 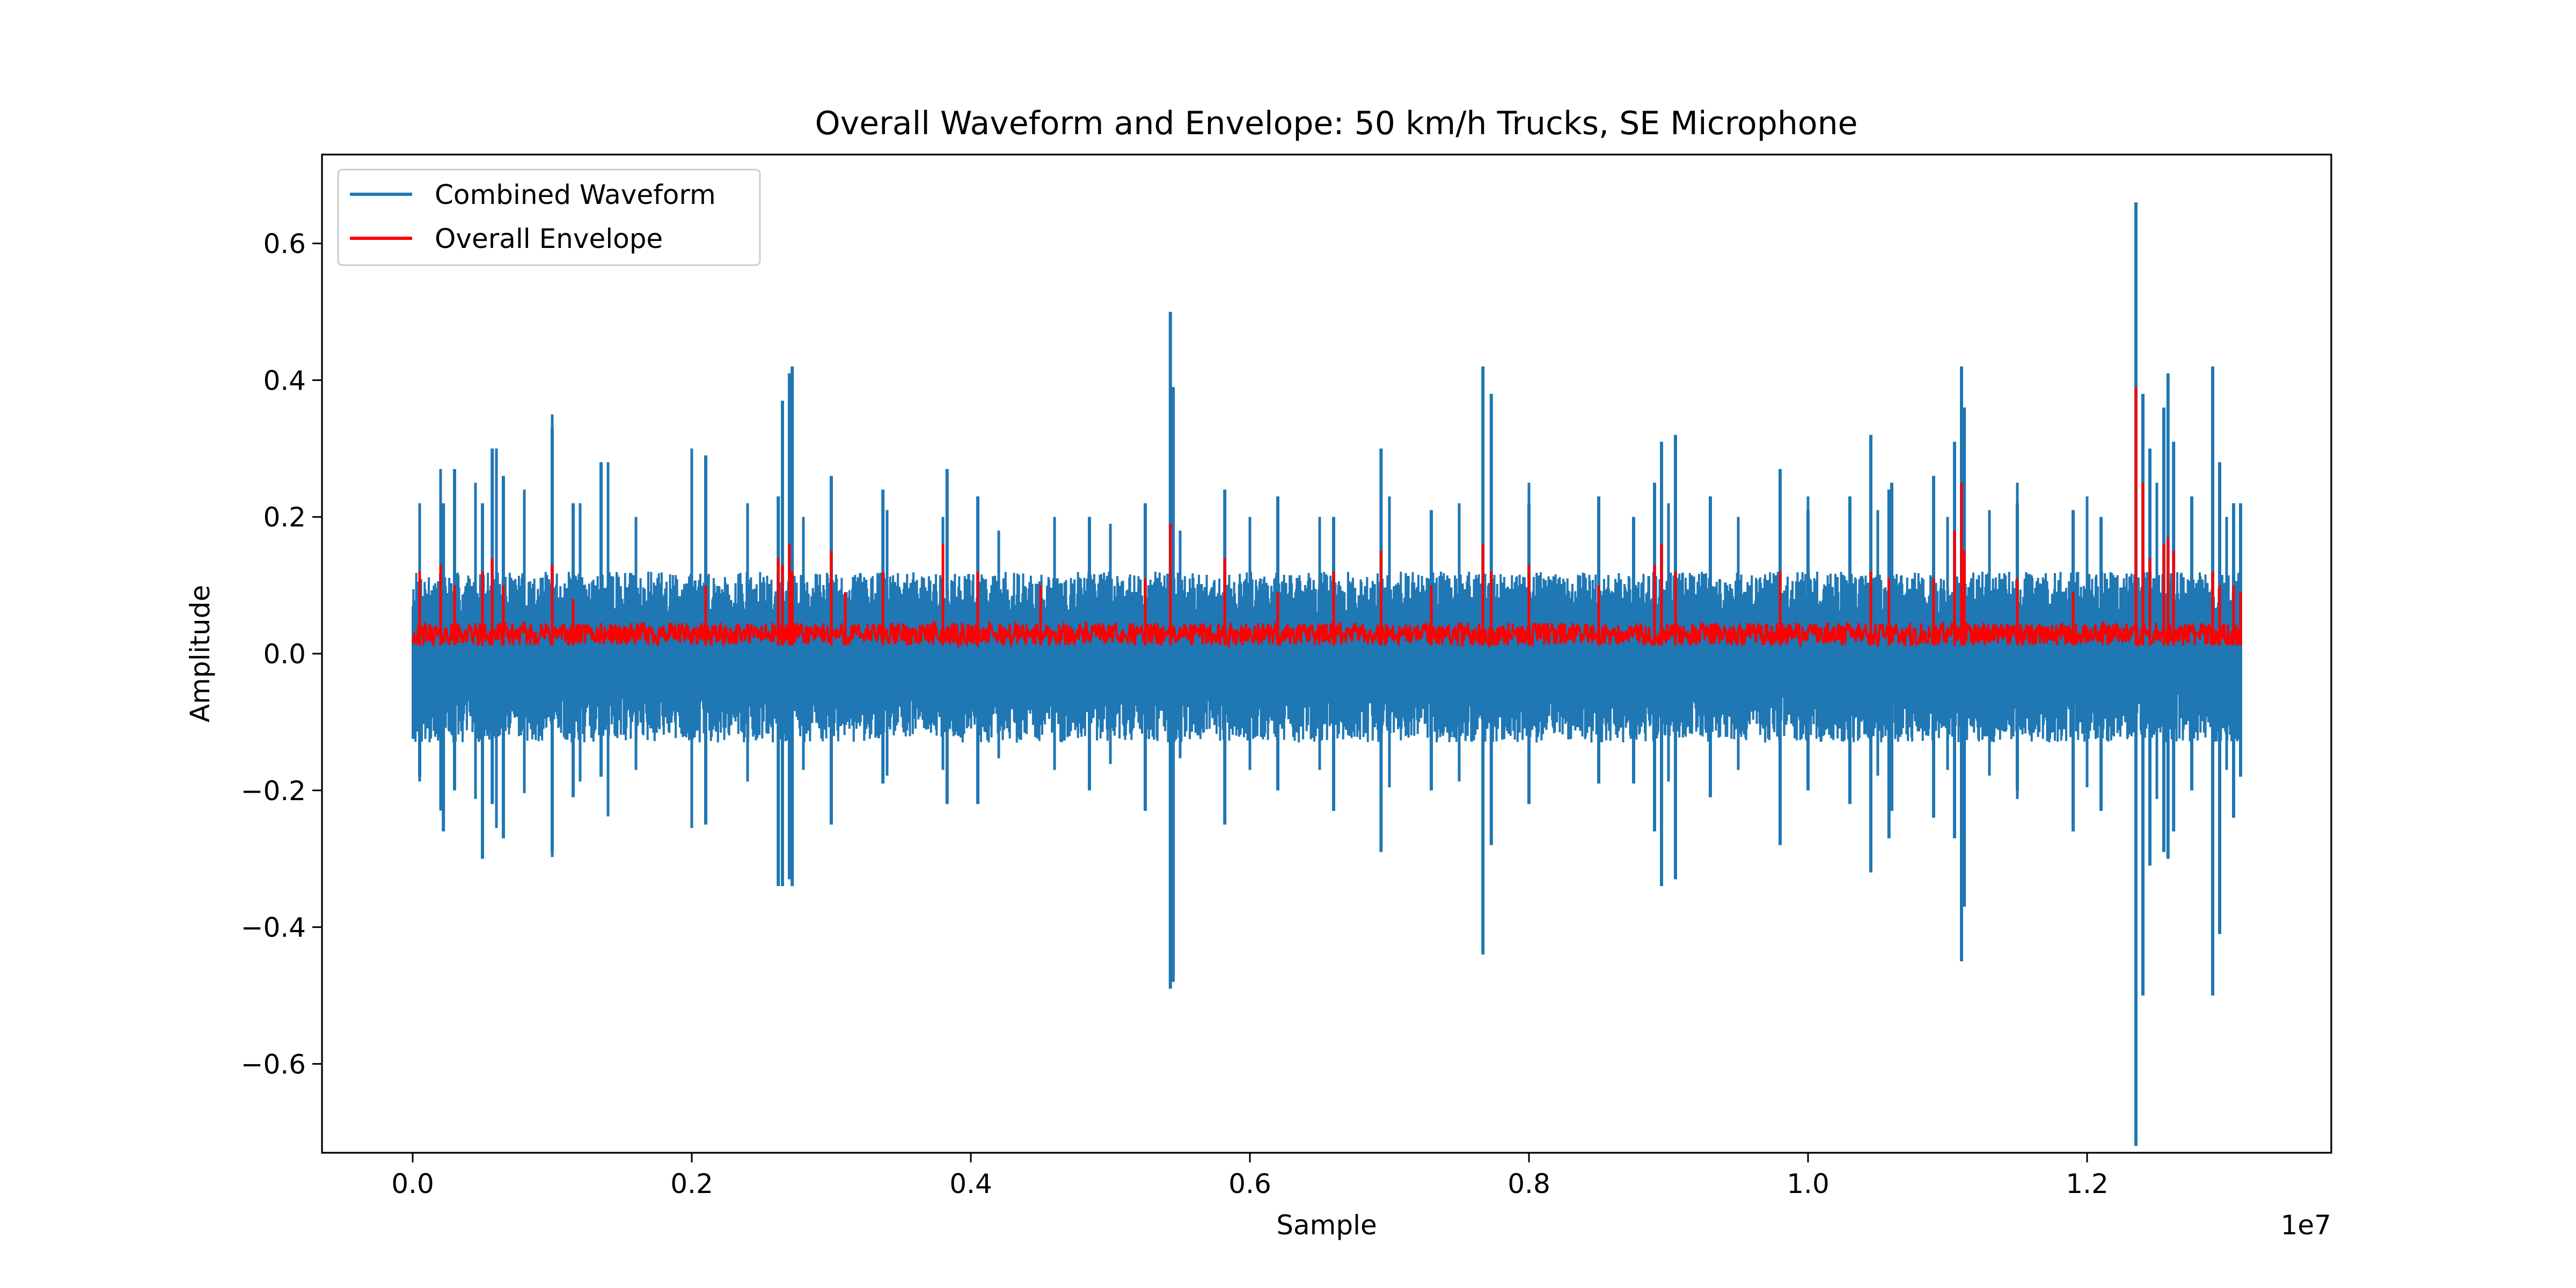 What do you see at coordinates (1528, 1183) in the screenshot?
I see `x-tick-label: 0.8` at bounding box center [1528, 1183].